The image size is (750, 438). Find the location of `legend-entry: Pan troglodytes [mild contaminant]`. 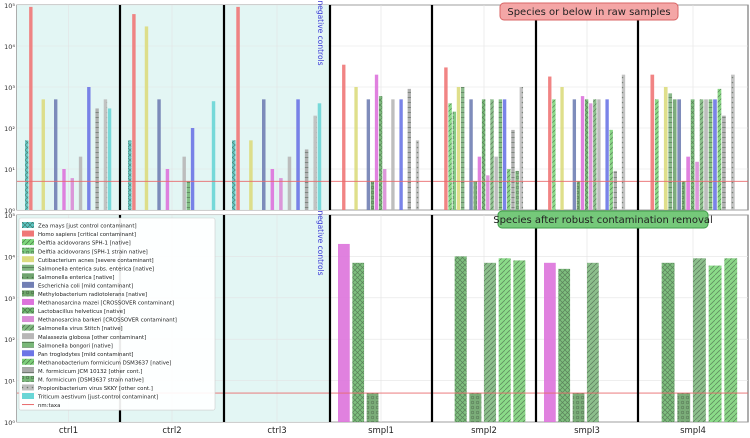

legend-entry: Pan troglodytes [mild contaminant] is located at coordinates (85, 355).